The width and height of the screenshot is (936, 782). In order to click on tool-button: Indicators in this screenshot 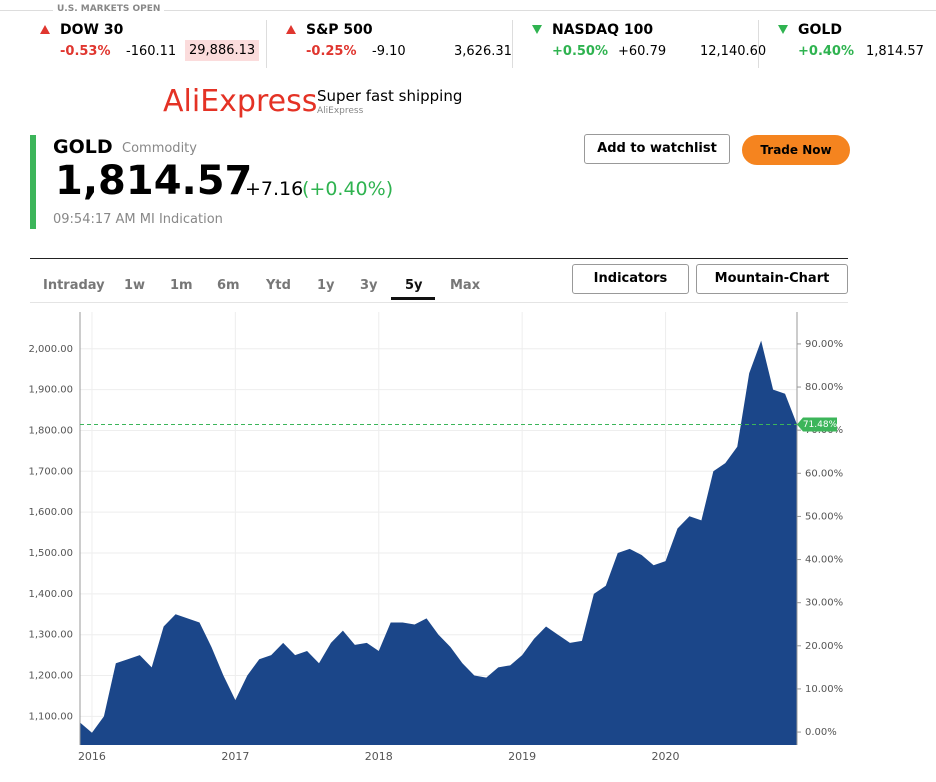, I will do `click(630, 279)`.